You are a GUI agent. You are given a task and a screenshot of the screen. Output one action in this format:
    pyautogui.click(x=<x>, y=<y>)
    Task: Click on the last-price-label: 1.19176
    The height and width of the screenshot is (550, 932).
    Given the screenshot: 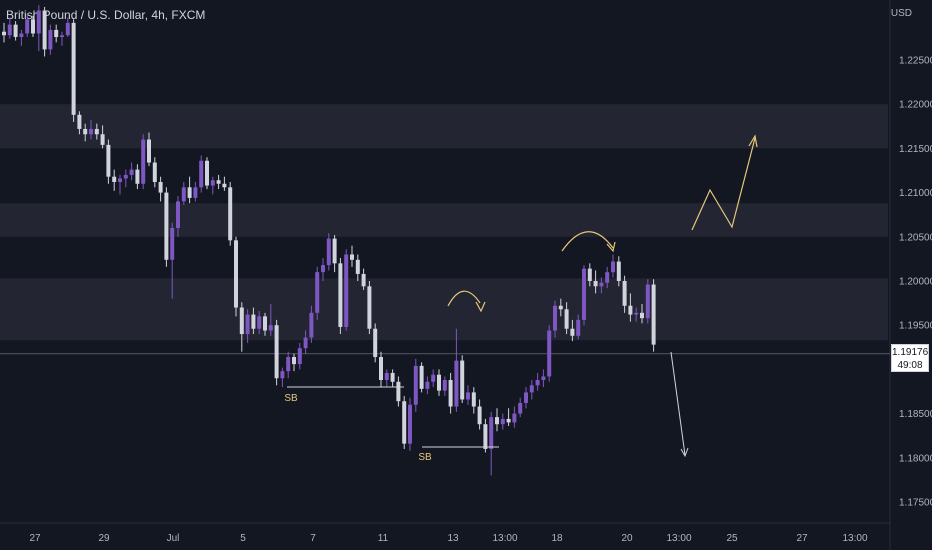 What is the action you would take?
    pyautogui.click(x=910, y=352)
    